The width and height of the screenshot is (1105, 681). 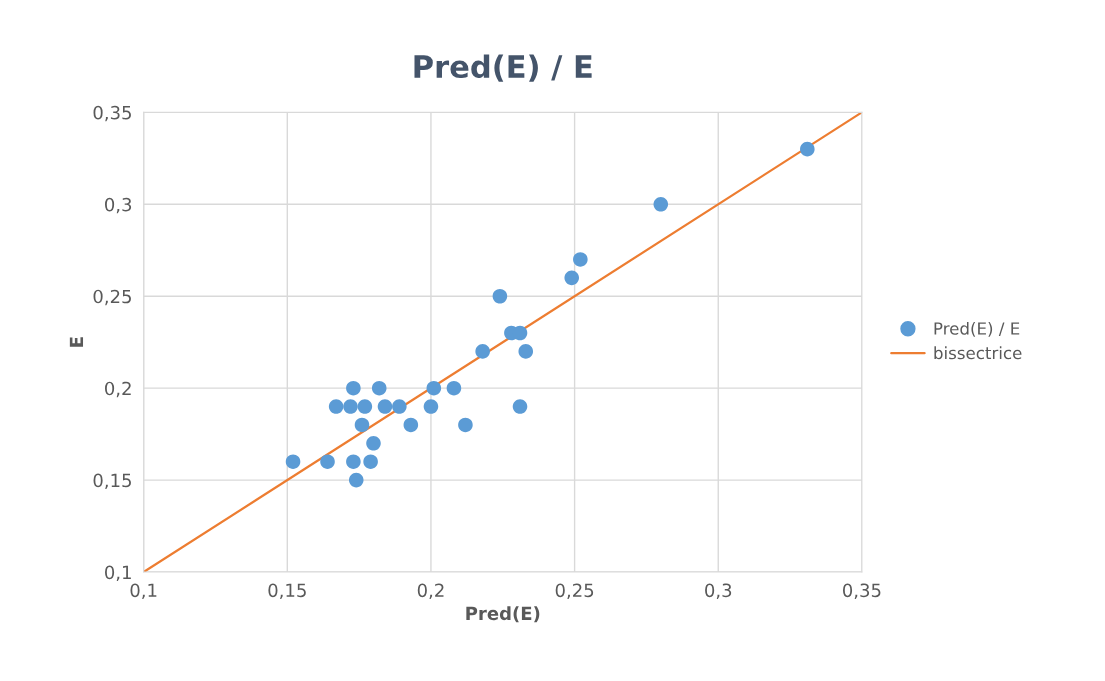 What do you see at coordinates (977, 329) in the screenshot?
I see `legend-label: Pred(E) / E` at bounding box center [977, 329].